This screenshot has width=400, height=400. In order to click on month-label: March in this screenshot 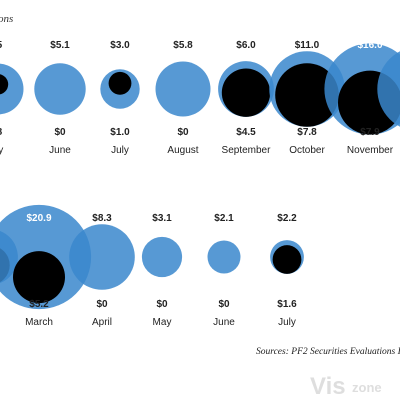, I will do `click(39, 322)`.